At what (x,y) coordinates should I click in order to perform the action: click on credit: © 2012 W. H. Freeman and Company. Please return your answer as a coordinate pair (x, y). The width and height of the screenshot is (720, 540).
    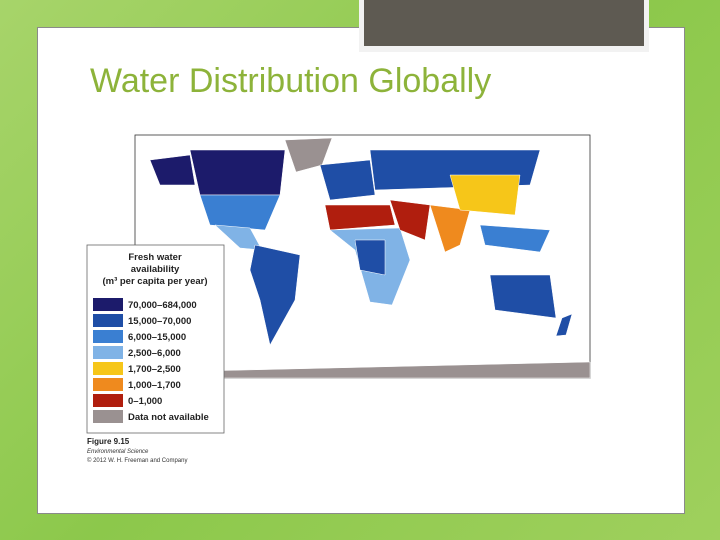
    Looking at the image, I should click on (137, 460).